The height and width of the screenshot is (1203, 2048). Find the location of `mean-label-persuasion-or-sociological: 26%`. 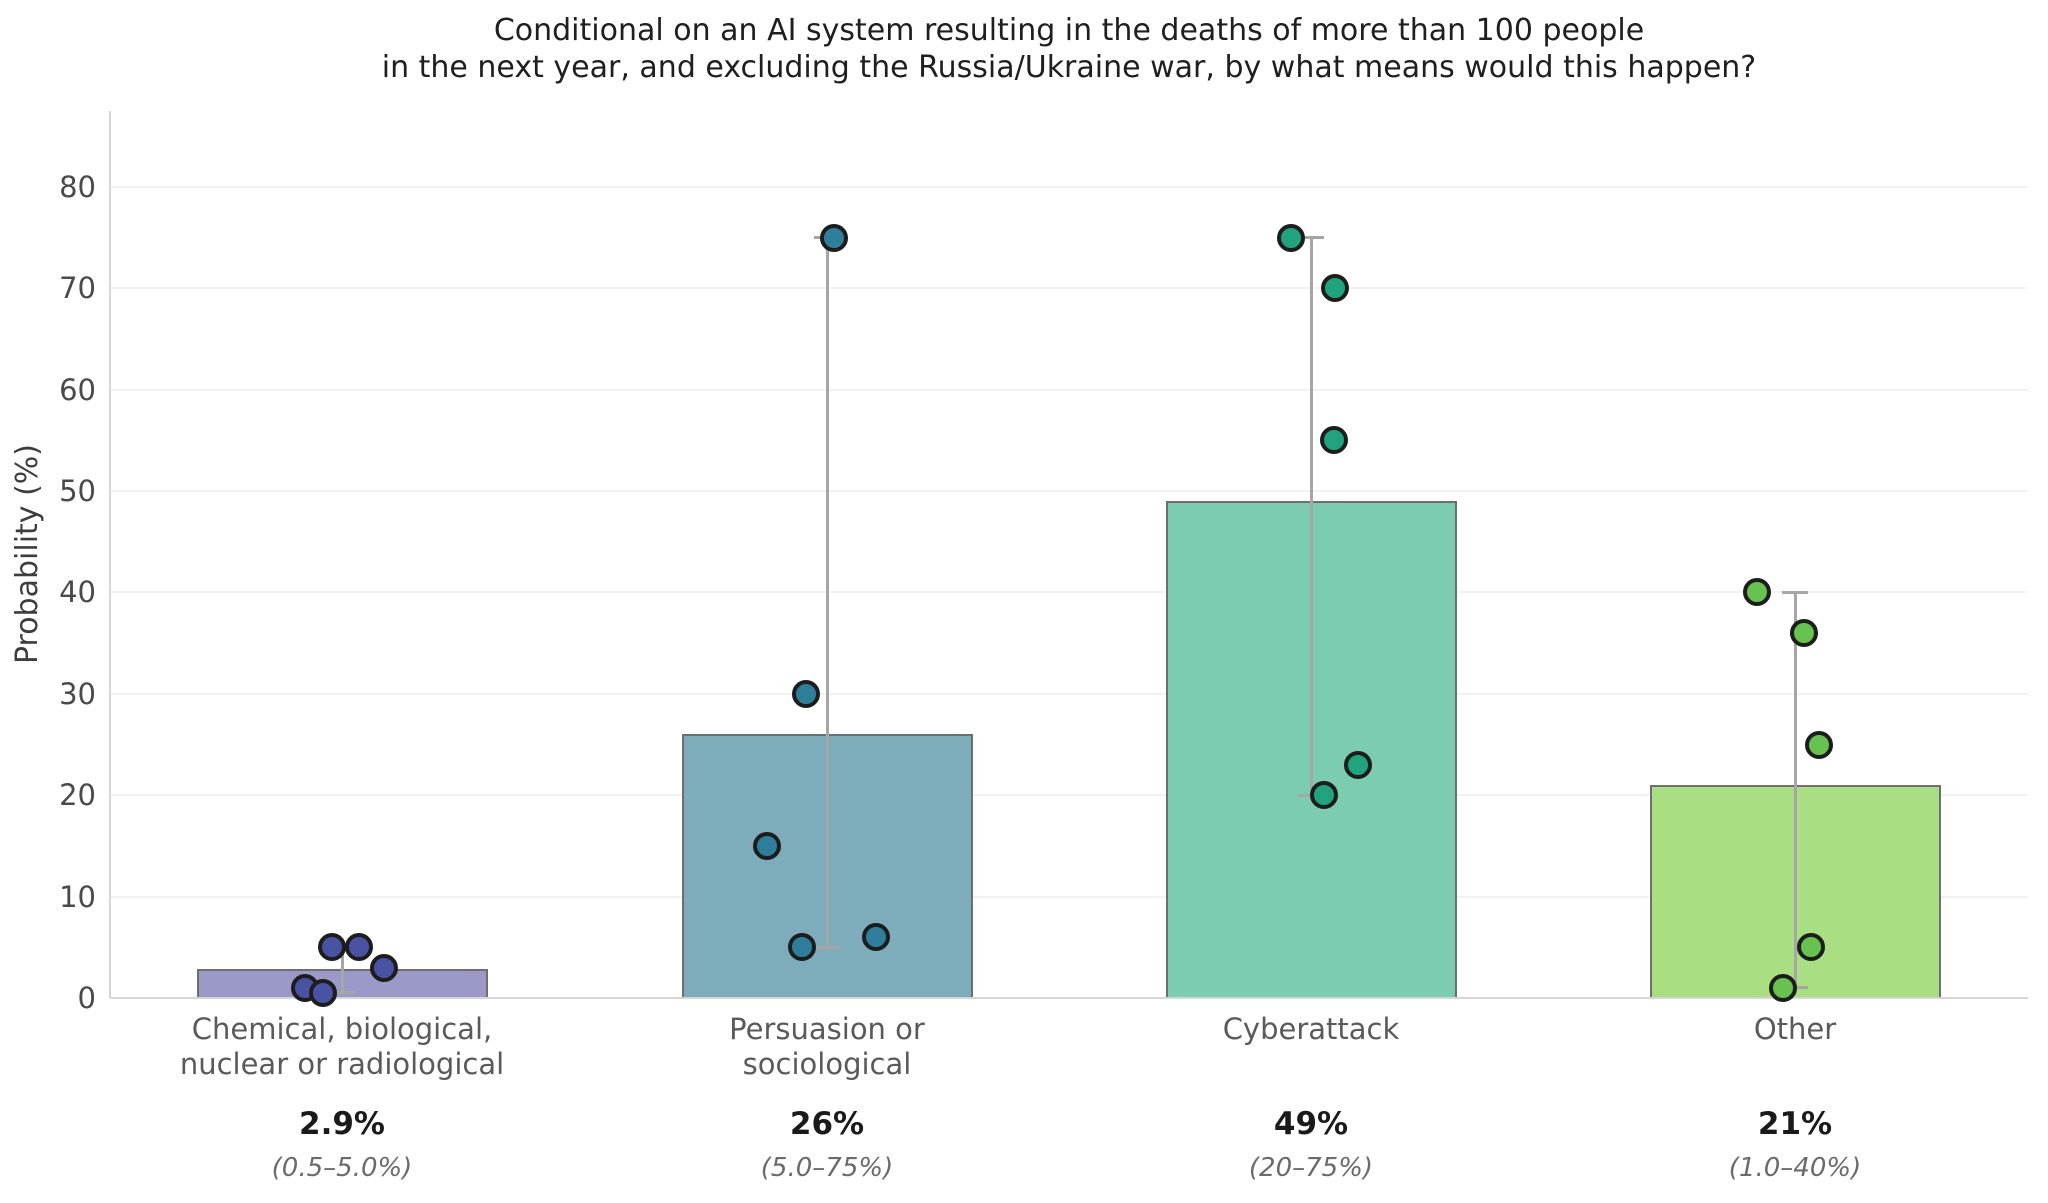

mean-label-persuasion-or-sociological: 26% is located at coordinates (827, 1124).